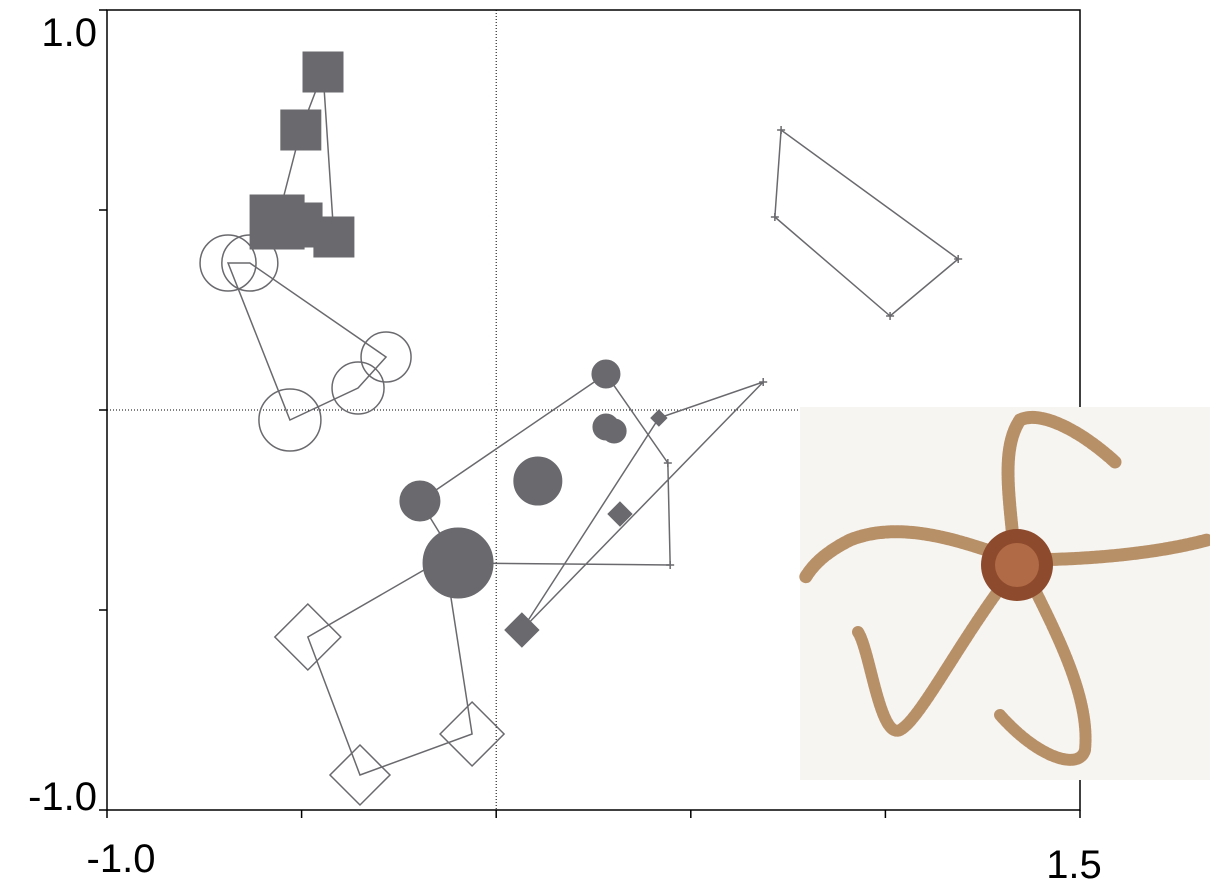  What do you see at coordinates (121, 859) in the screenshot?
I see `x-tick-label: -1.0` at bounding box center [121, 859].